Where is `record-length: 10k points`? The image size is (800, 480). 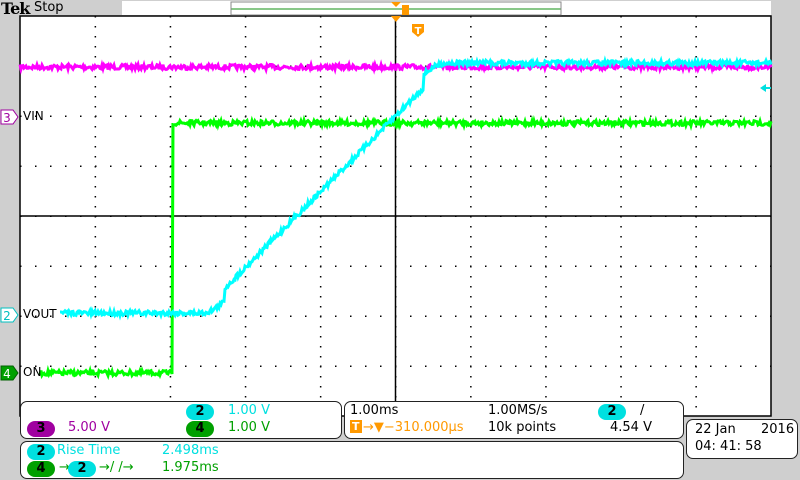
record-length: 10k points is located at coordinates (522, 427).